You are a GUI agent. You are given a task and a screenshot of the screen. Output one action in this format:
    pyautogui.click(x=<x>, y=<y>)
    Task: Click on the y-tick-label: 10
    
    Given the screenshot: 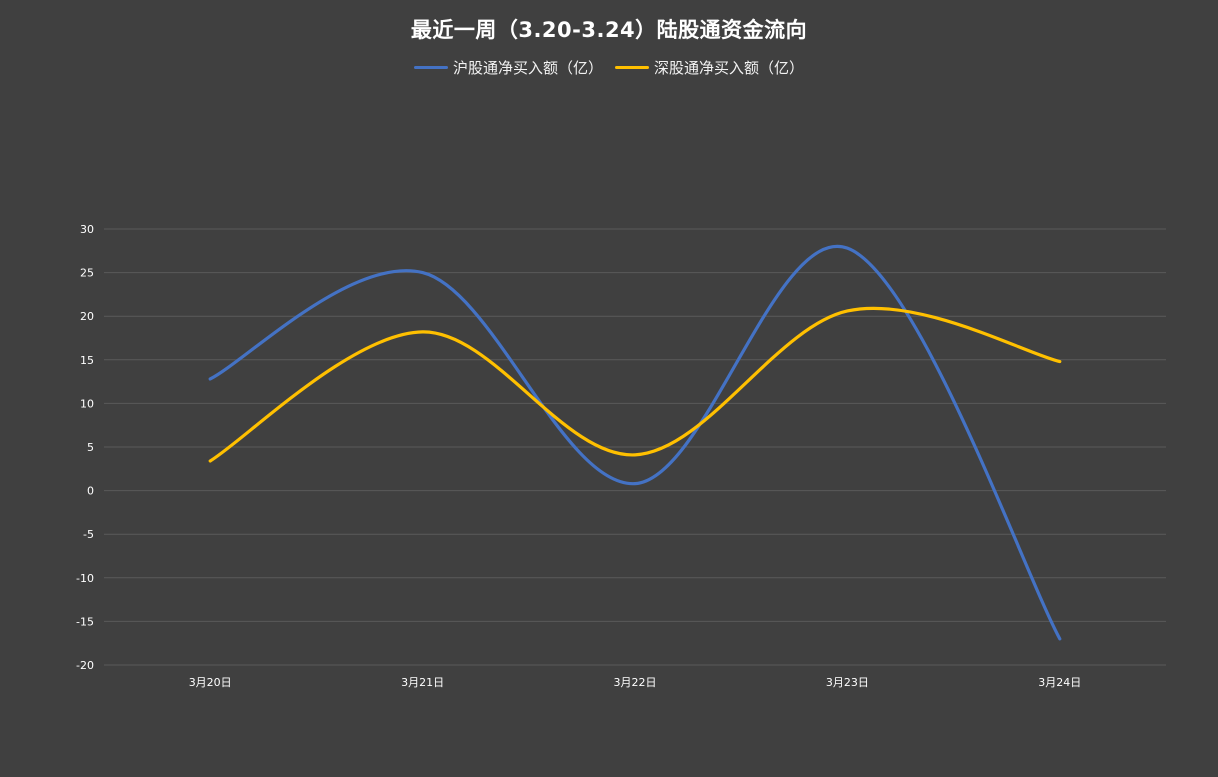 What is the action you would take?
    pyautogui.click(x=87, y=403)
    